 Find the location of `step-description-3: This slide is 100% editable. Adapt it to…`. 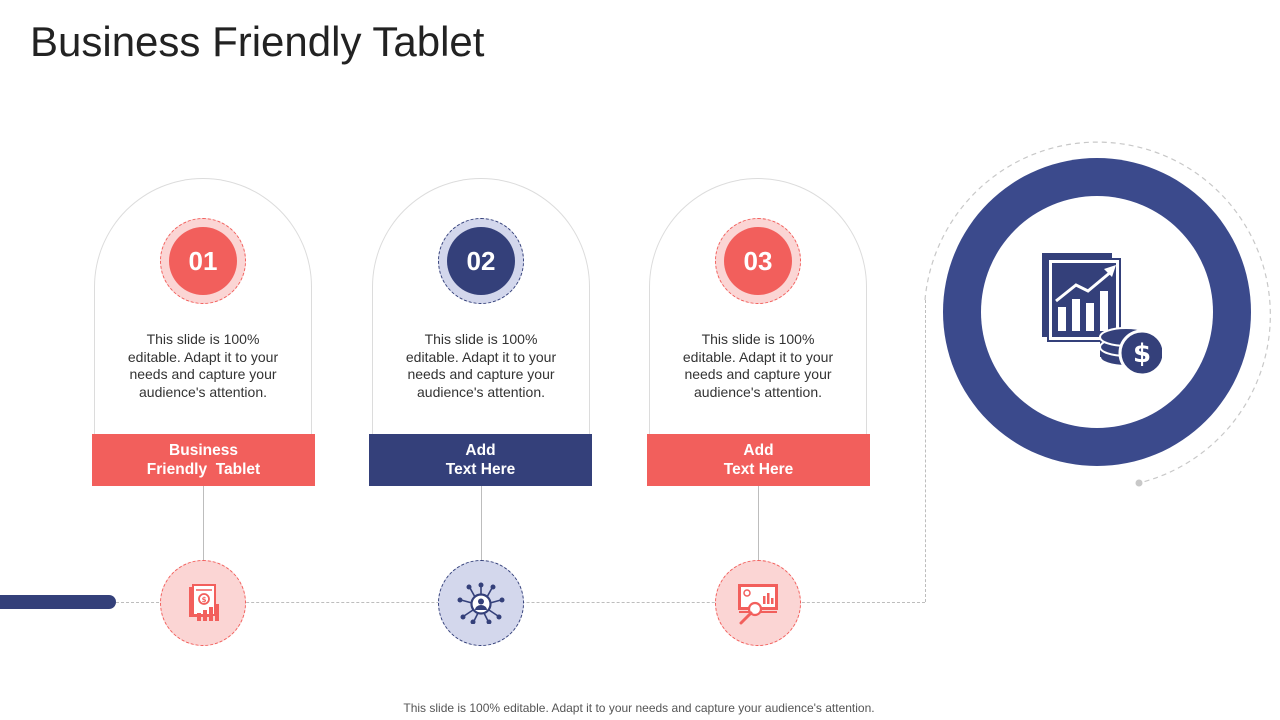

step-description-3: This slide is 100% editable. Adapt it to… is located at coordinates (758, 365).